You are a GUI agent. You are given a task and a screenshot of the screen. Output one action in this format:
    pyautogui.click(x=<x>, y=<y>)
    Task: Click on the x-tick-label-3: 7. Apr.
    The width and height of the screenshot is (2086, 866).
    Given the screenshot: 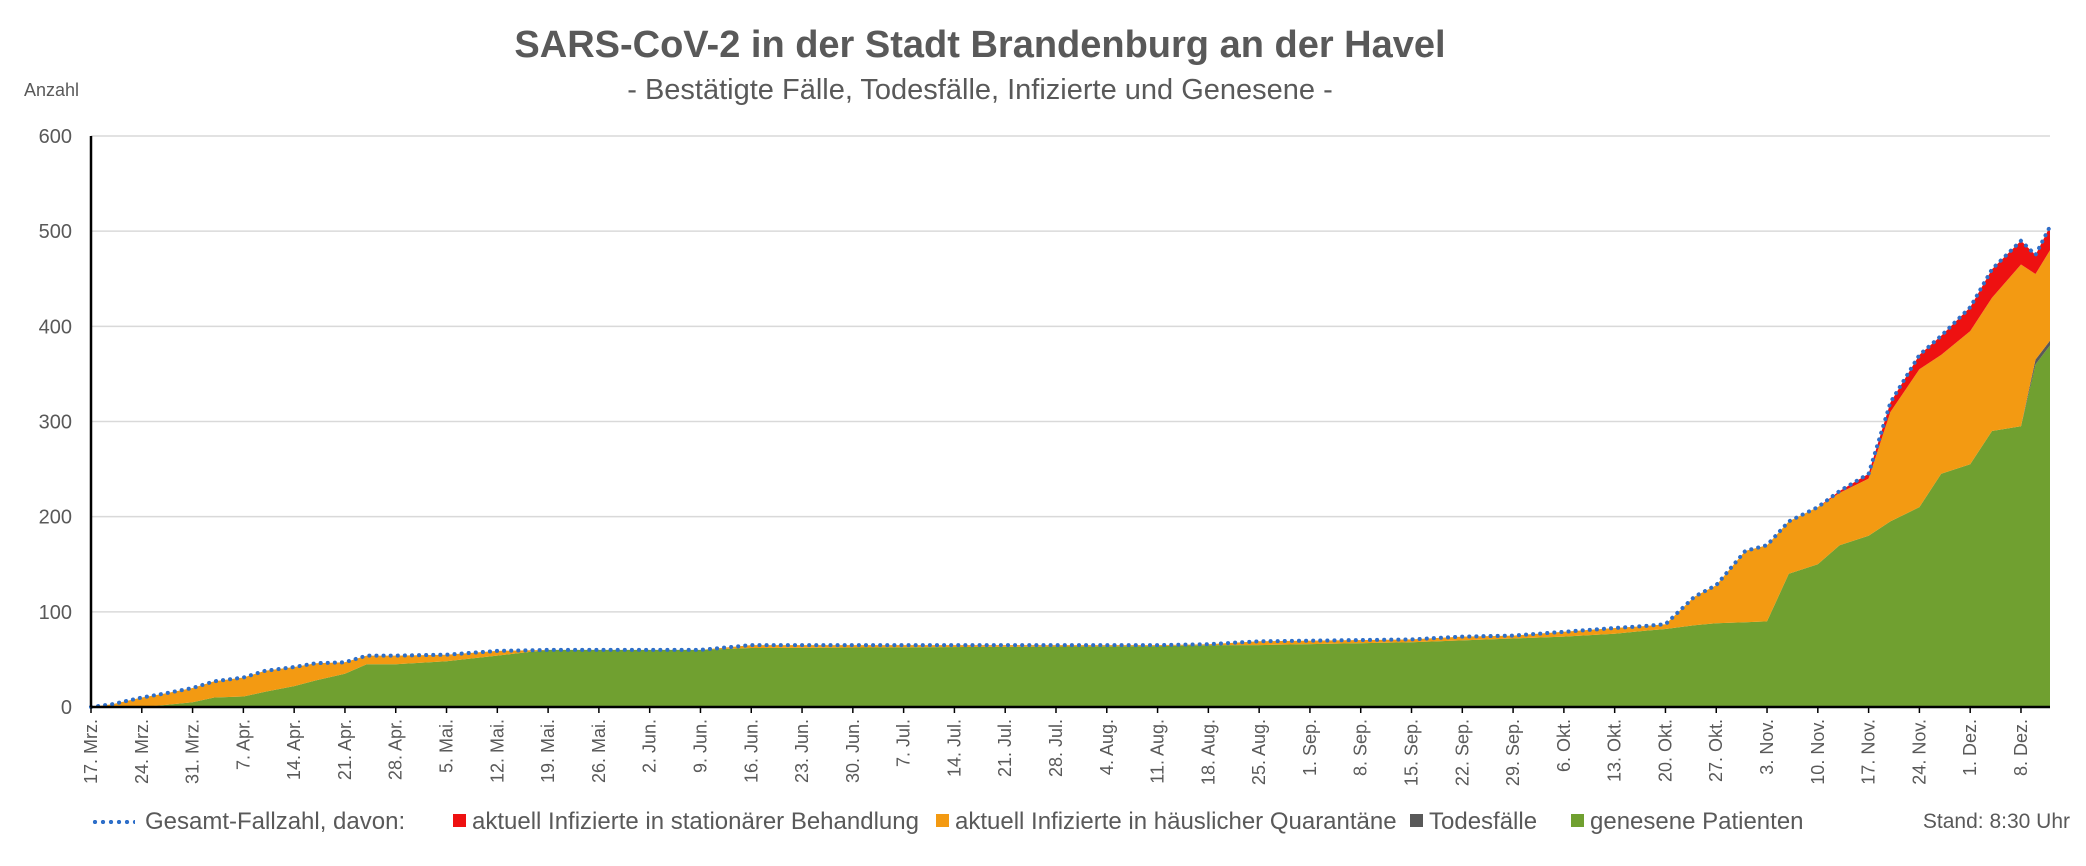 What is the action you would take?
    pyautogui.click(x=243, y=744)
    